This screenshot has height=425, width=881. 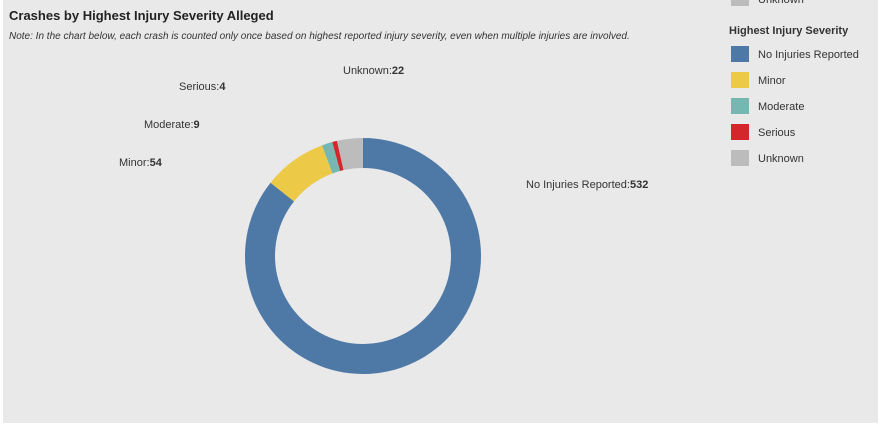 What do you see at coordinates (156, 163) in the screenshot?
I see `data-label-value: 54` at bounding box center [156, 163].